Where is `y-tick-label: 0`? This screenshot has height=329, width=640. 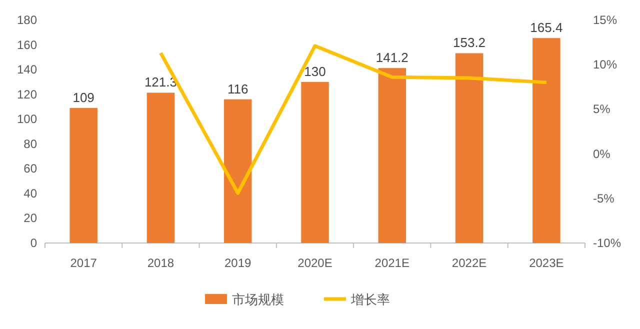 y-tick-label: 0 is located at coordinates (34, 243).